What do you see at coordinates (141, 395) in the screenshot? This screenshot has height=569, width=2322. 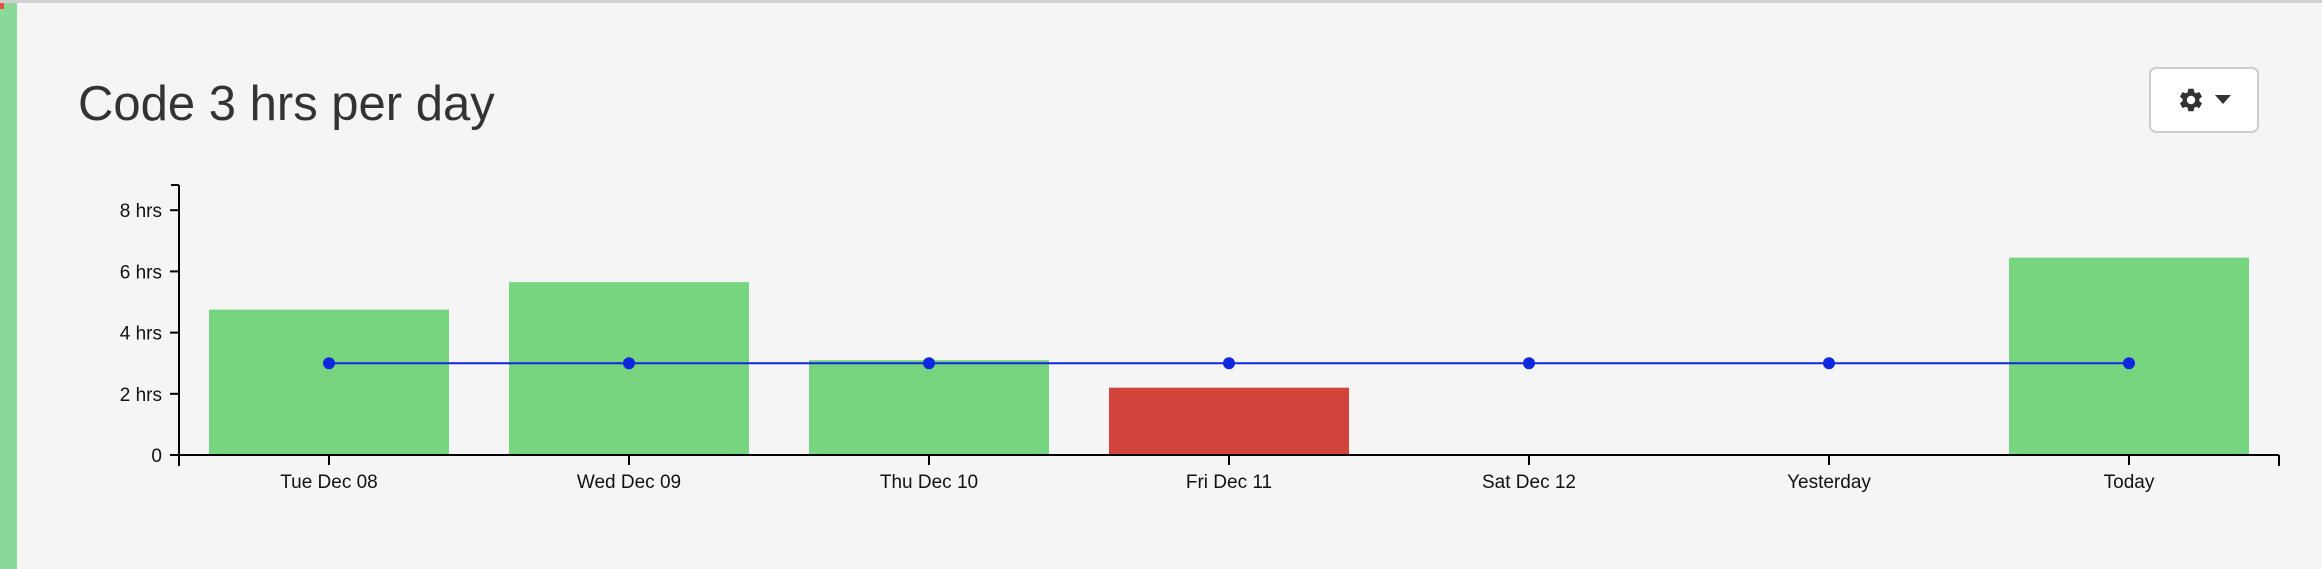 I see `y-tick-label-1: 2 hrs` at bounding box center [141, 395].